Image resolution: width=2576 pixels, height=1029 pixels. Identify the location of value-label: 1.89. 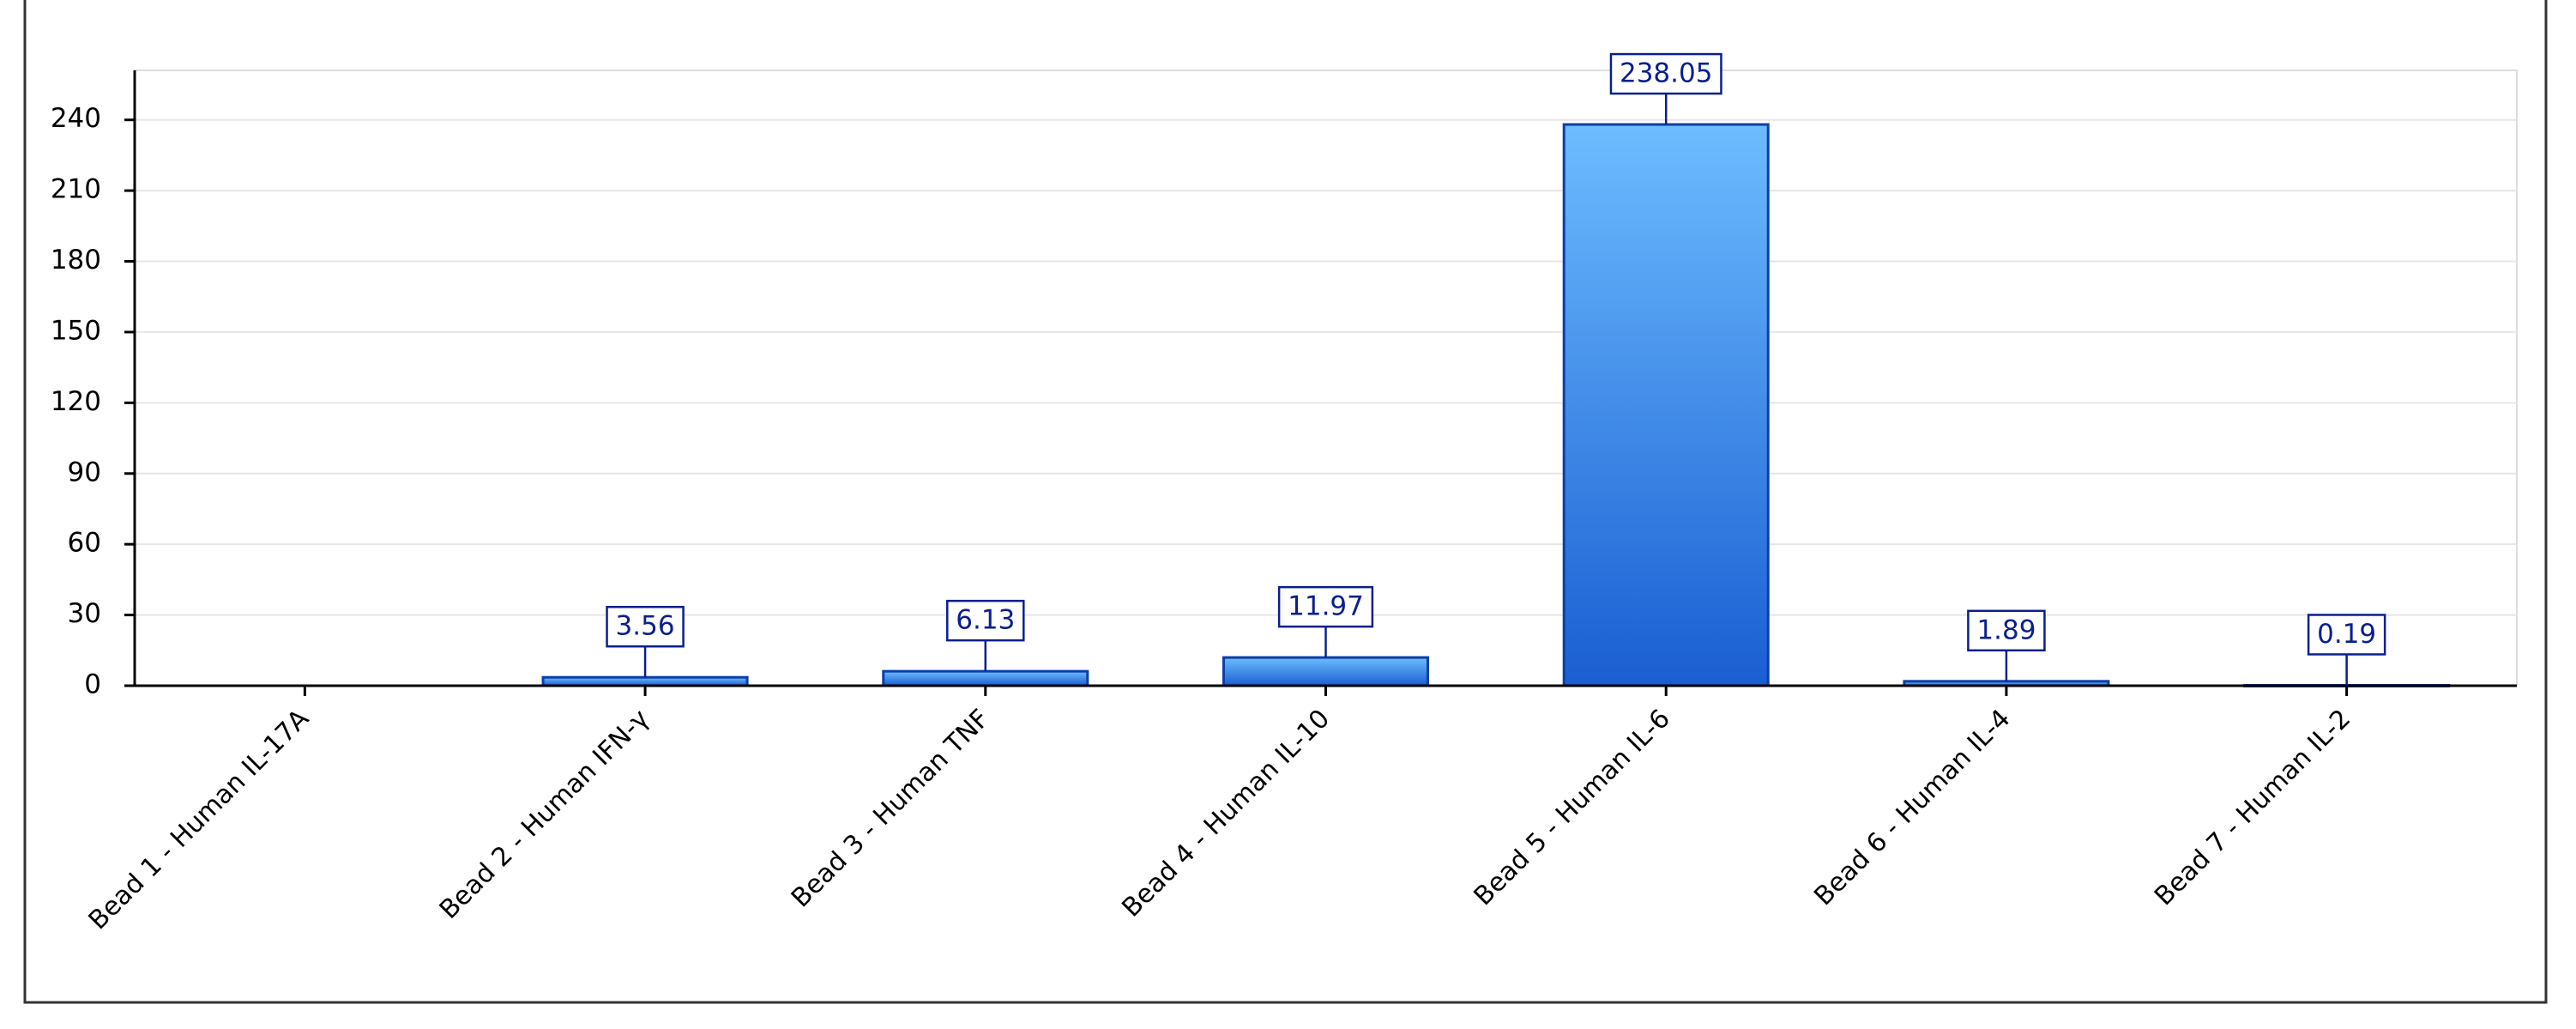
(2006, 629).